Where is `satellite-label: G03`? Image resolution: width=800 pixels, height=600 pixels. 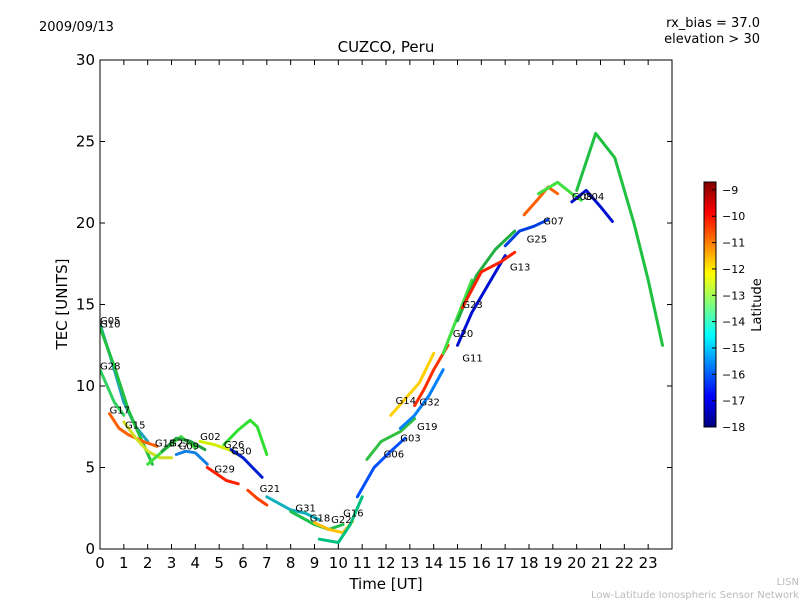
satellite-label: G03 is located at coordinates (410, 438).